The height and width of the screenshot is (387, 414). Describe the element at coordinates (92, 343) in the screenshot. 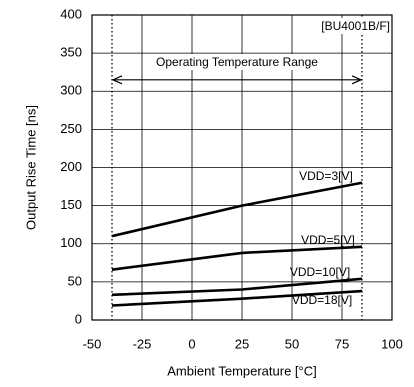

I see `x-tick-label: -50` at that location.